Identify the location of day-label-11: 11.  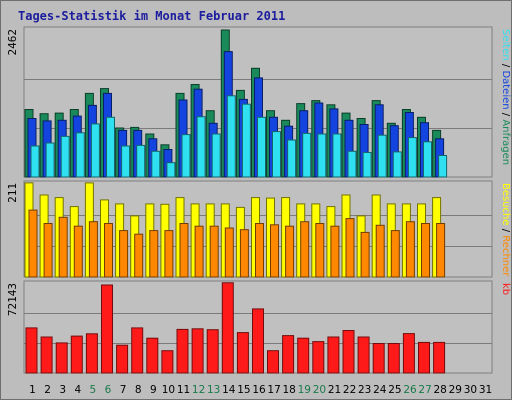
(183, 390).